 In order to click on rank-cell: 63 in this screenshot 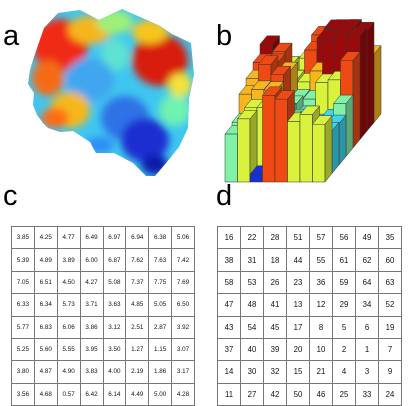, I will do `click(390, 282)`.